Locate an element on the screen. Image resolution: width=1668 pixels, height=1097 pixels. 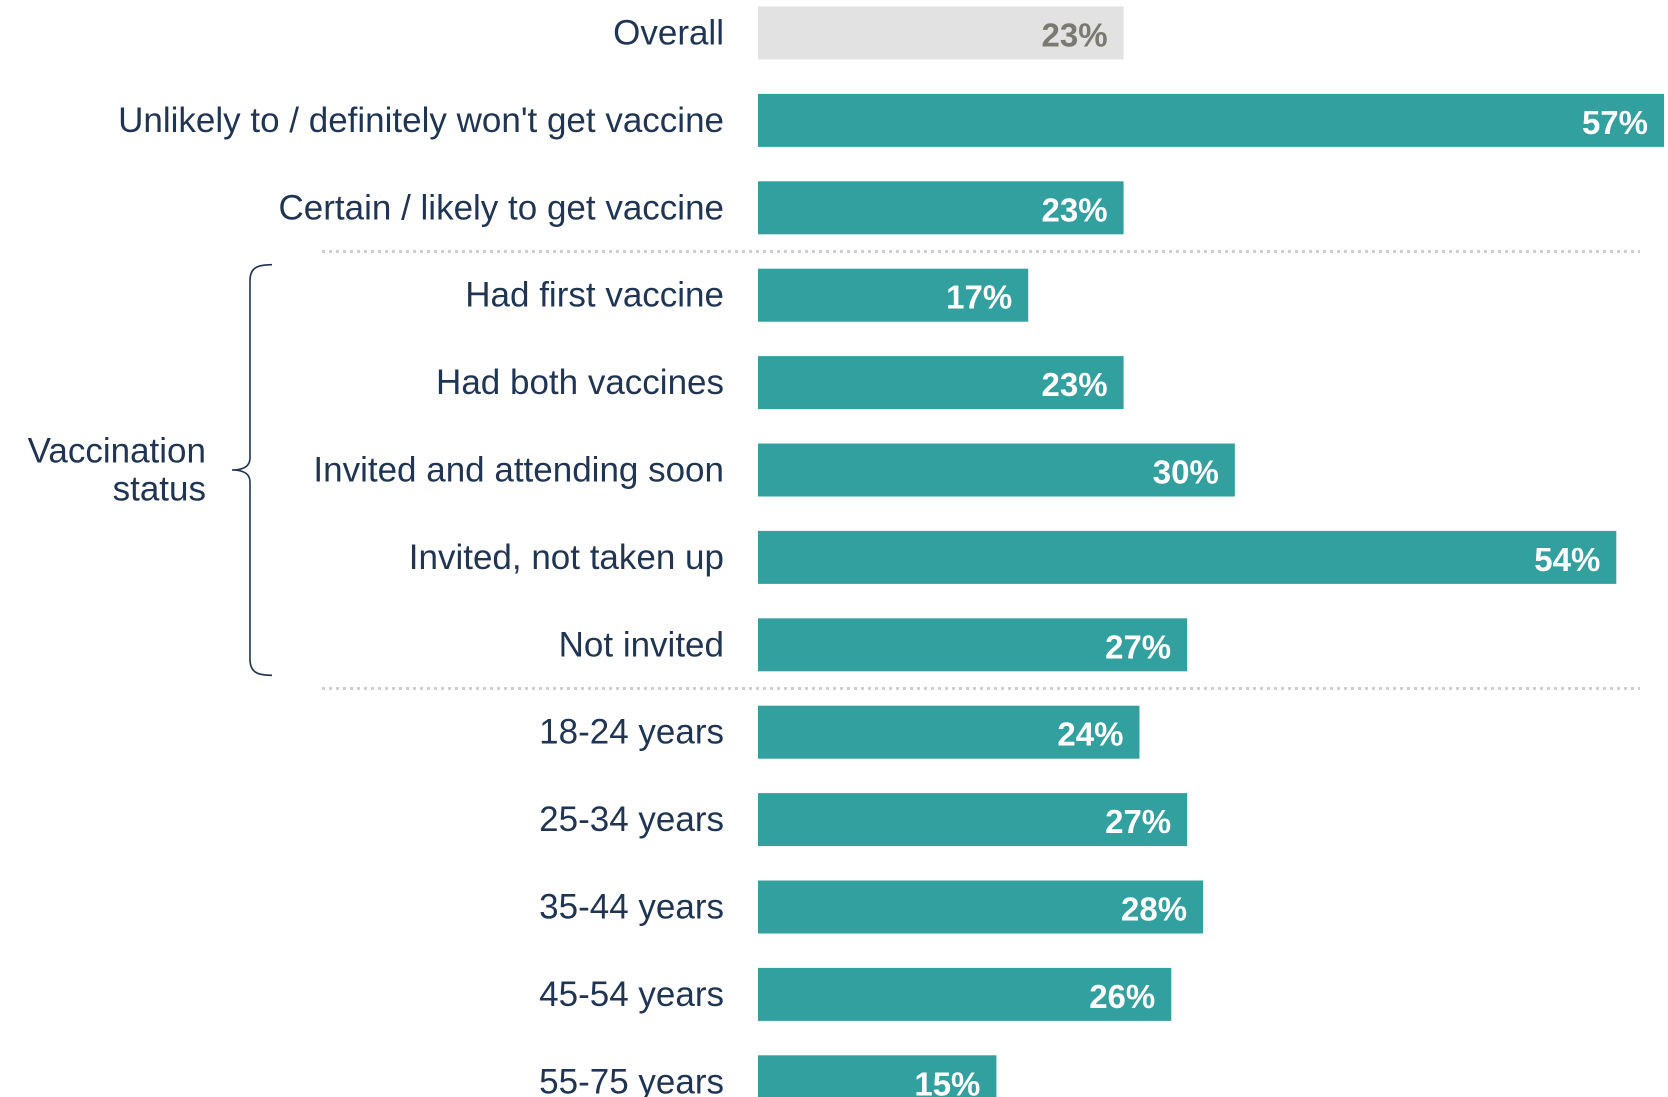
value-label-11: 26% is located at coordinates (1122, 996).